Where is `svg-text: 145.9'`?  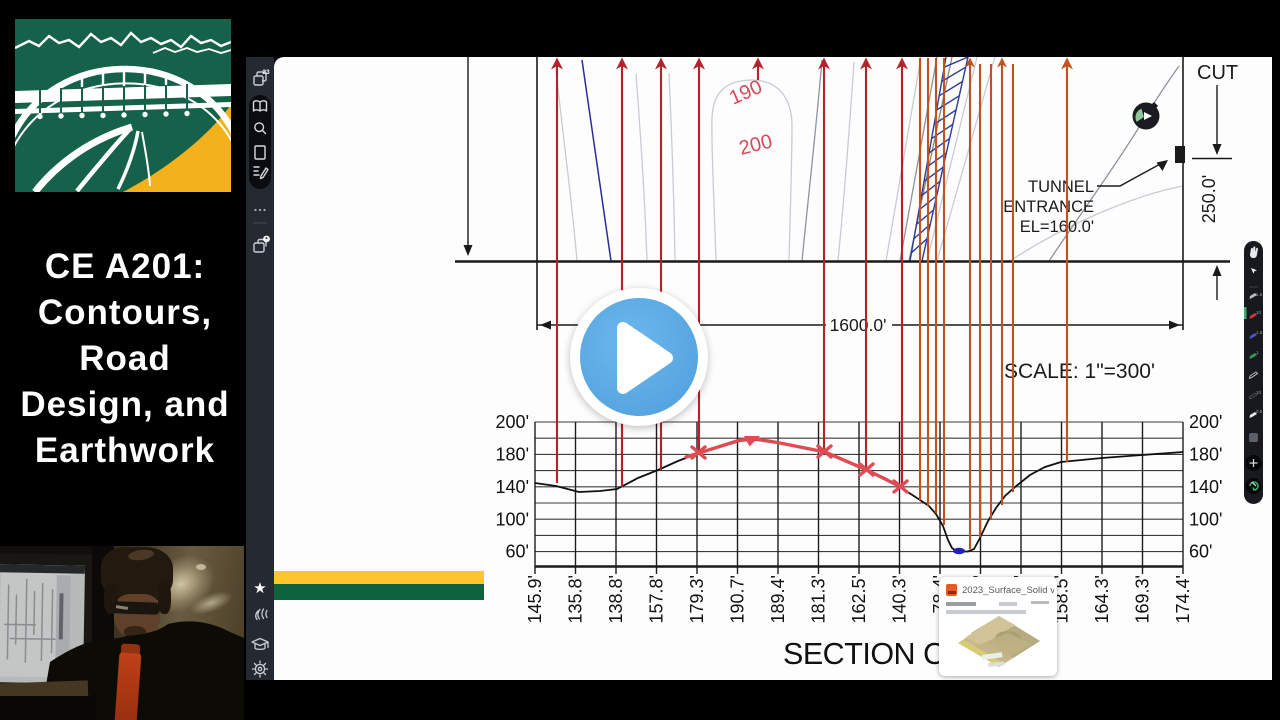
svg-text: 145.9' is located at coordinates (535, 599).